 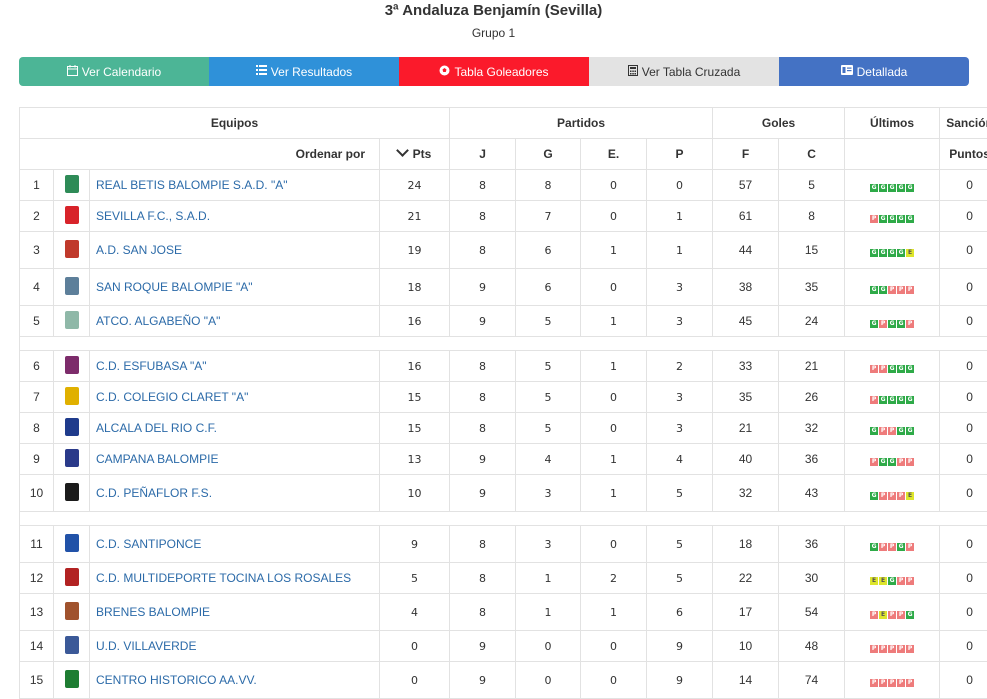 What do you see at coordinates (812, 612) in the screenshot?
I see `c-cell: 54` at bounding box center [812, 612].